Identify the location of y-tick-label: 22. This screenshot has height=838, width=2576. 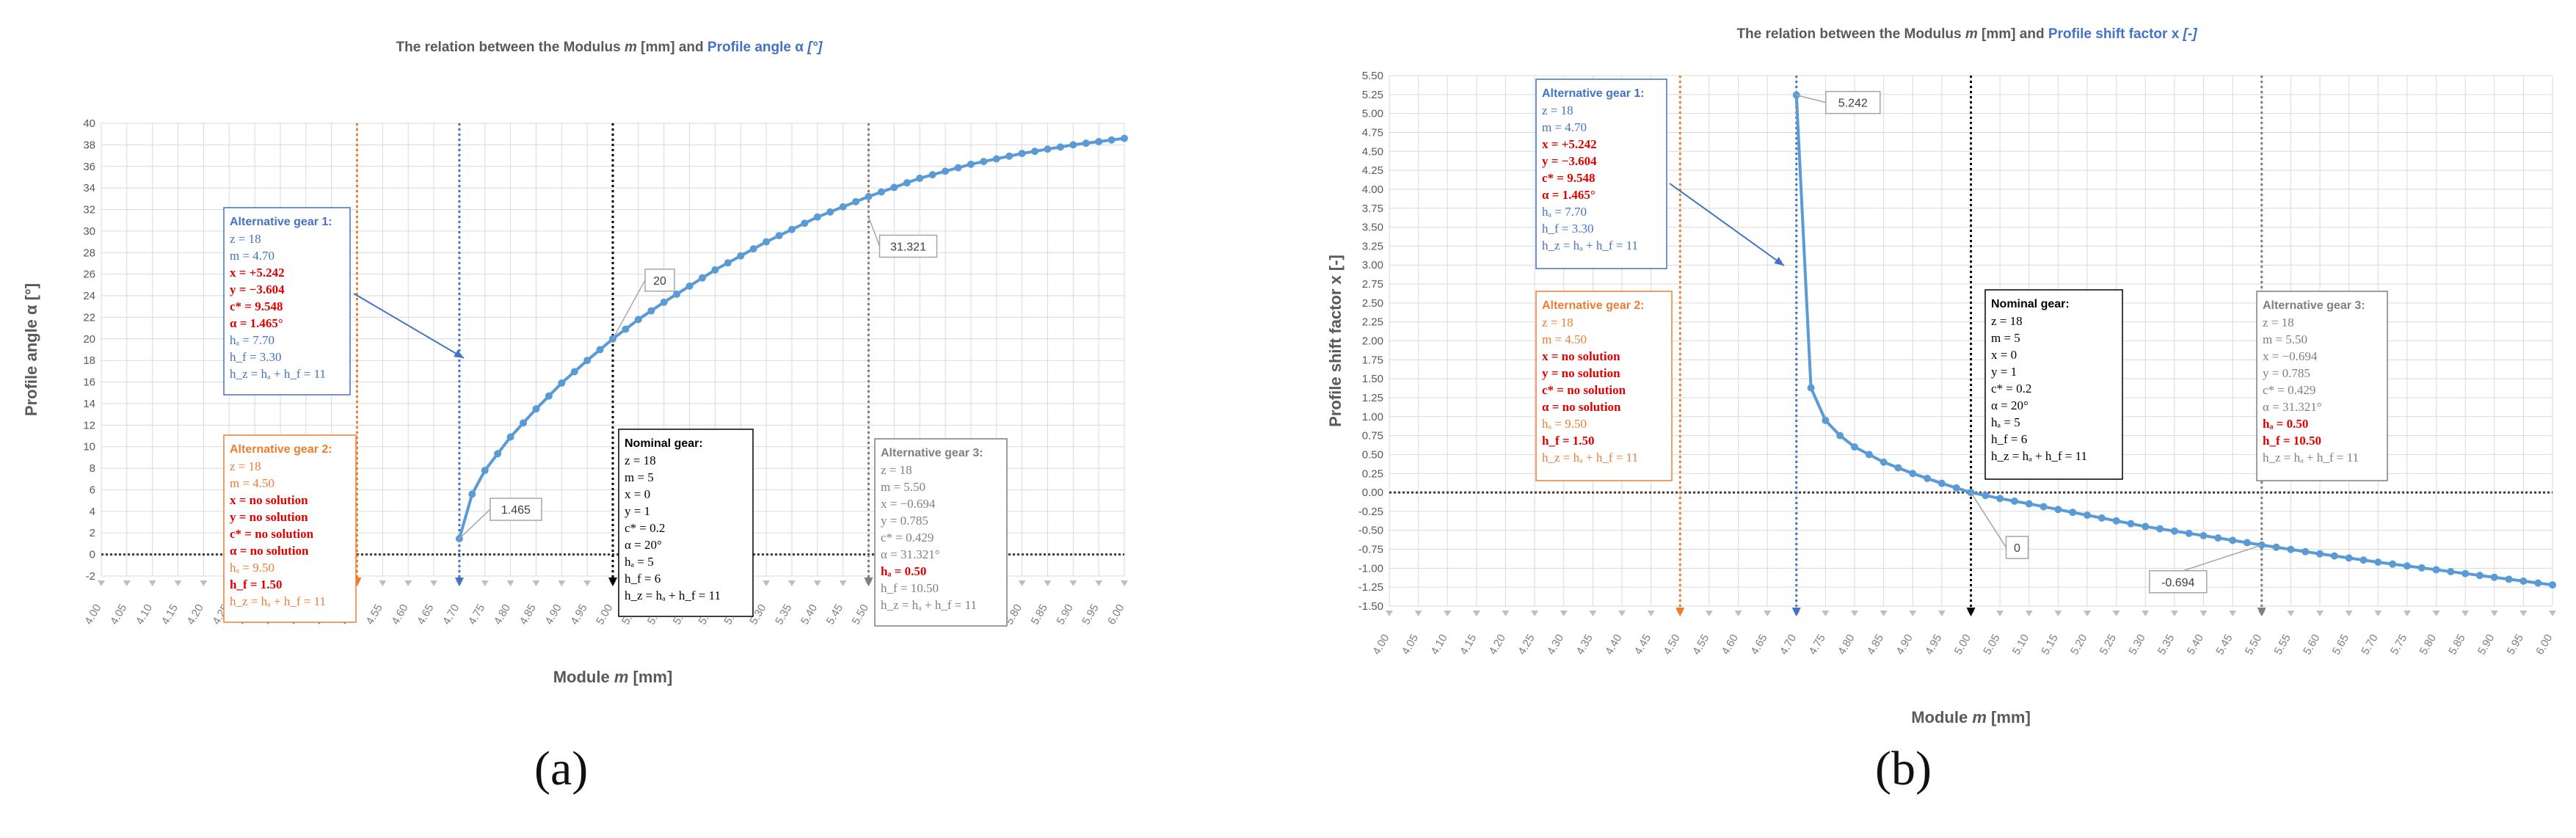
(89, 317).